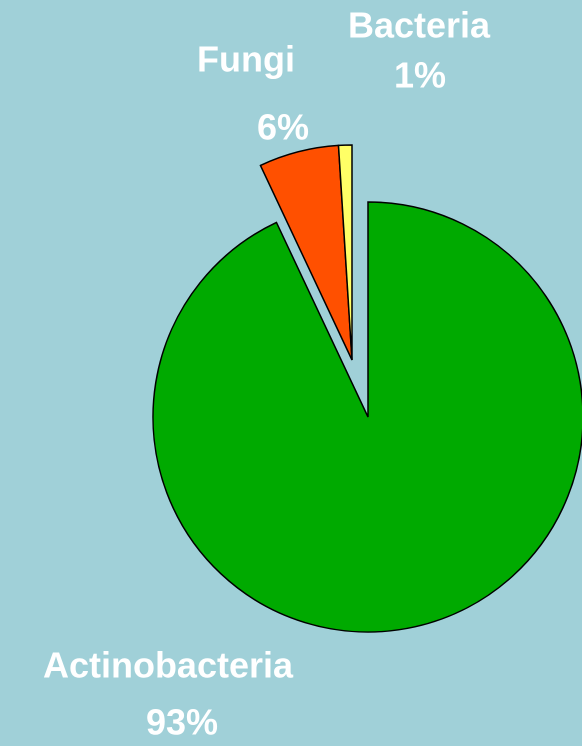 Image resolution: width=582 pixels, height=746 pixels. Describe the element at coordinates (182, 722) in the screenshot. I see `slice-value-label: 93%` at that location.